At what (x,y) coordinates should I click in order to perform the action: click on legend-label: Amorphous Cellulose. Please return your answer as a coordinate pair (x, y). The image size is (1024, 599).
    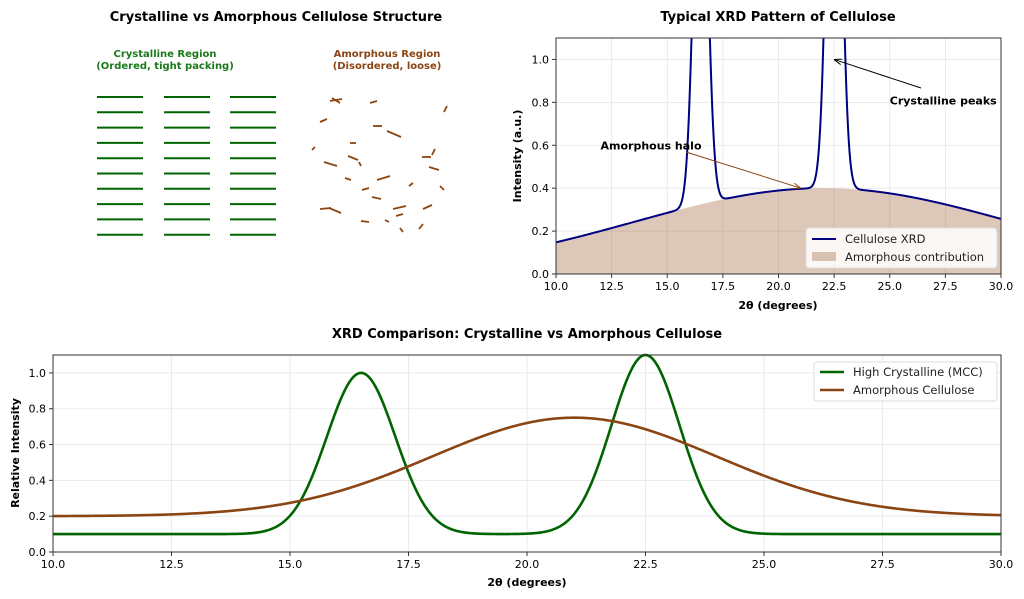
    Looking at the image, I should click on (913, 390).